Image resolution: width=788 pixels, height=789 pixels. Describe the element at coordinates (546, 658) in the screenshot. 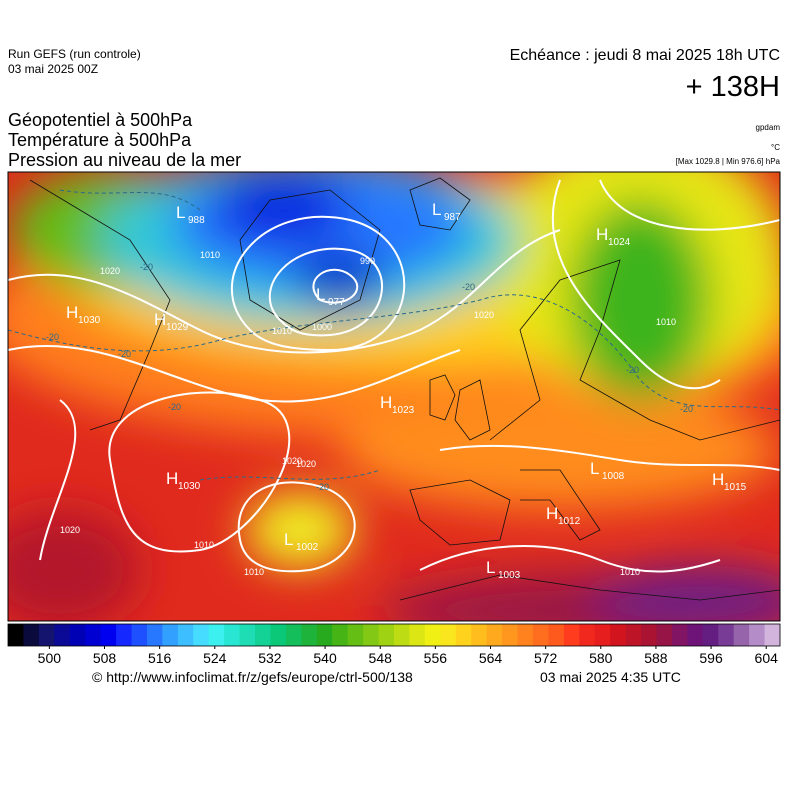

I see `colorbar-tick-label: 572` at that location.